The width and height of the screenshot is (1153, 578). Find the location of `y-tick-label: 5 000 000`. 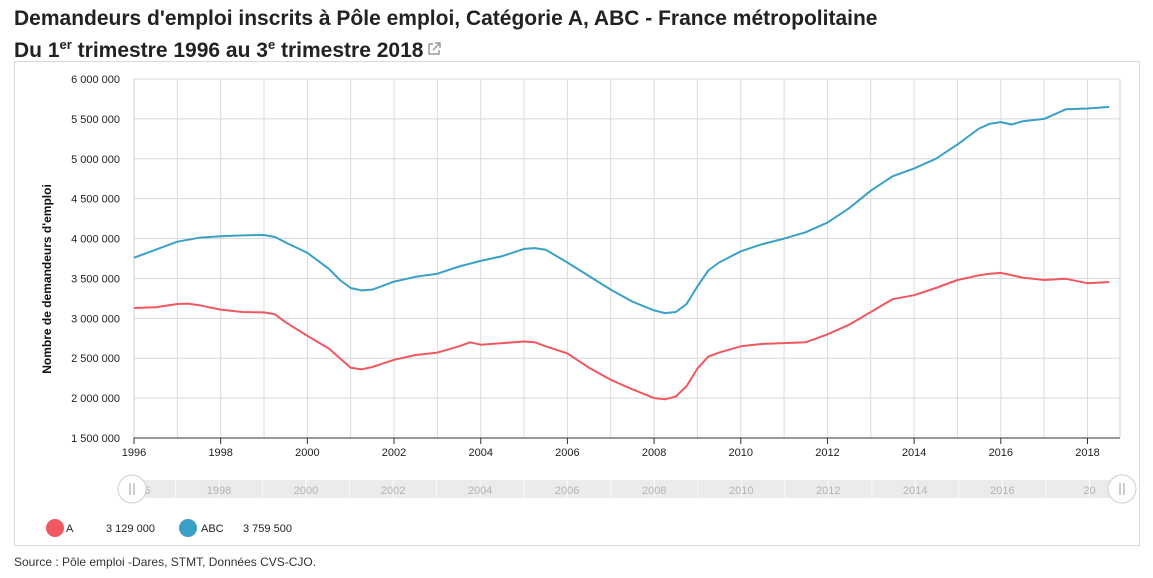

y-tick-label: 5 000 000 is located at coordinates (95, 160).